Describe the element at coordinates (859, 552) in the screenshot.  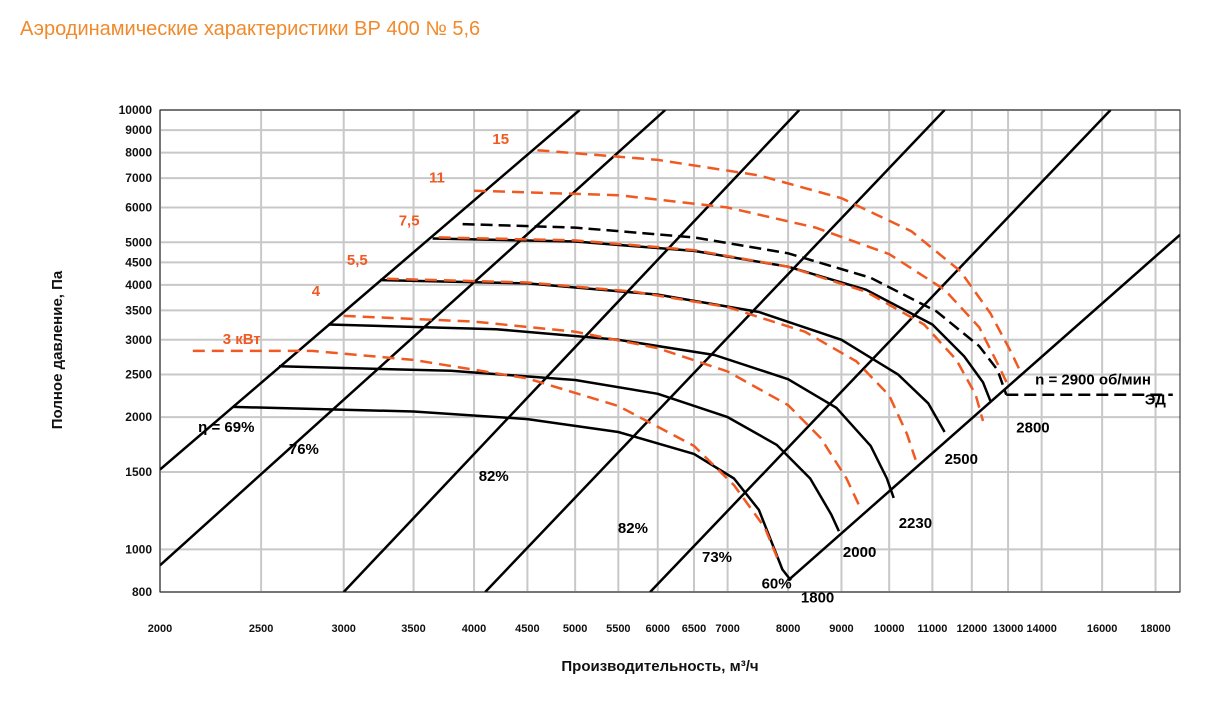
I see `speed-label: 2000` at that location.